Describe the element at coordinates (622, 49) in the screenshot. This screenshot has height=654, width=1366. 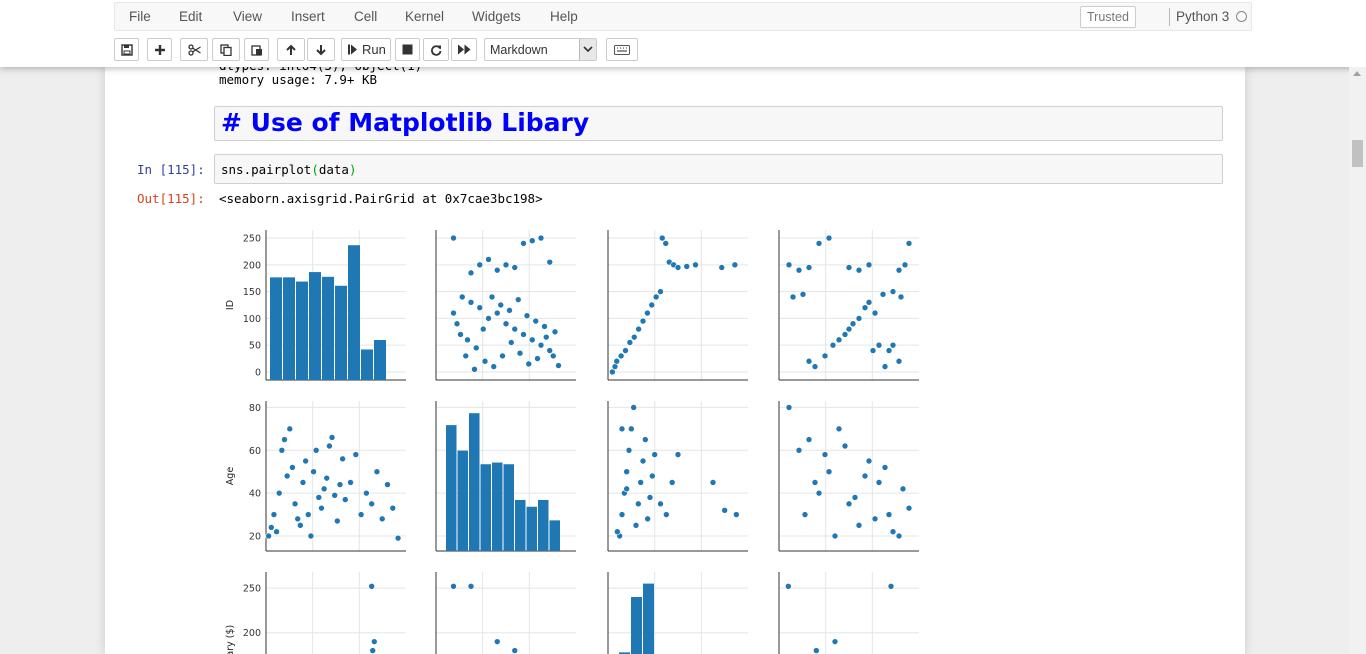
I see `command-palette-button` at that location.